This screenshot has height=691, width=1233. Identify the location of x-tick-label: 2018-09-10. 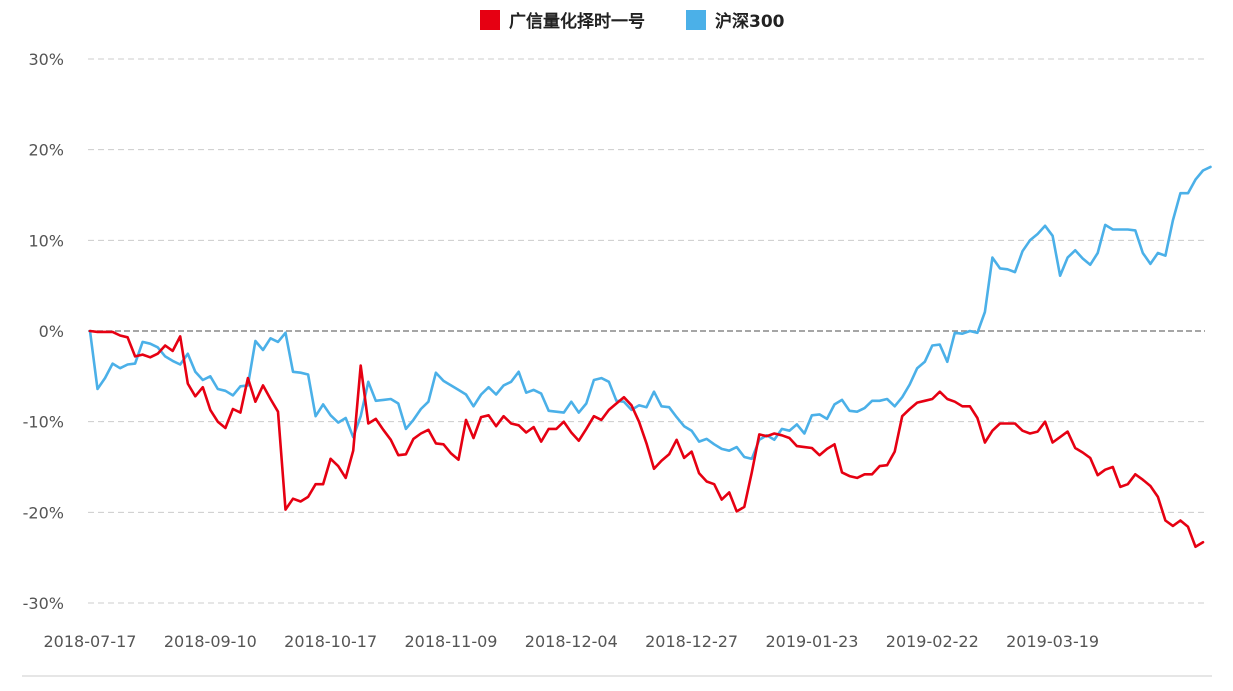
(210, 641).